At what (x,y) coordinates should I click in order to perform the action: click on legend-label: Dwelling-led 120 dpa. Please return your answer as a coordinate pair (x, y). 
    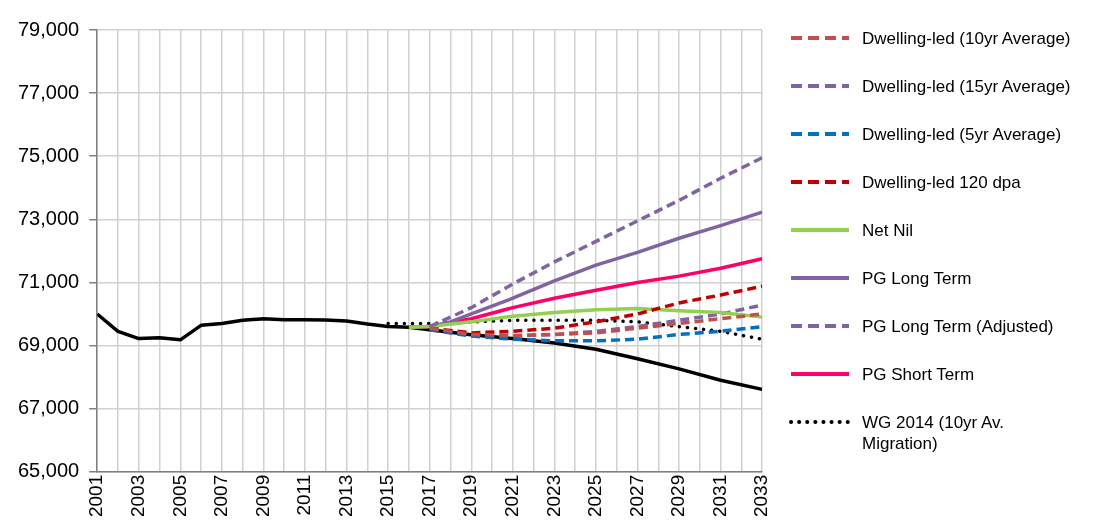
    Looking at the image, I should click on (942, 182).